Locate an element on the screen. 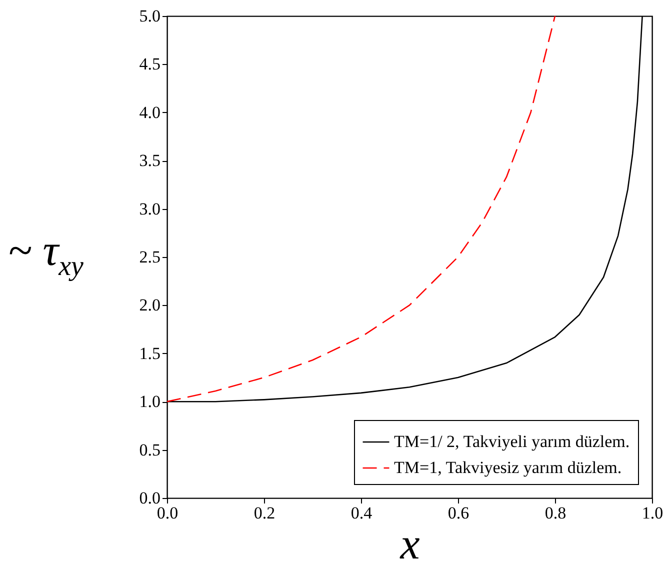  y-tick-label: 3.0 is located at coordinates (149, 208).